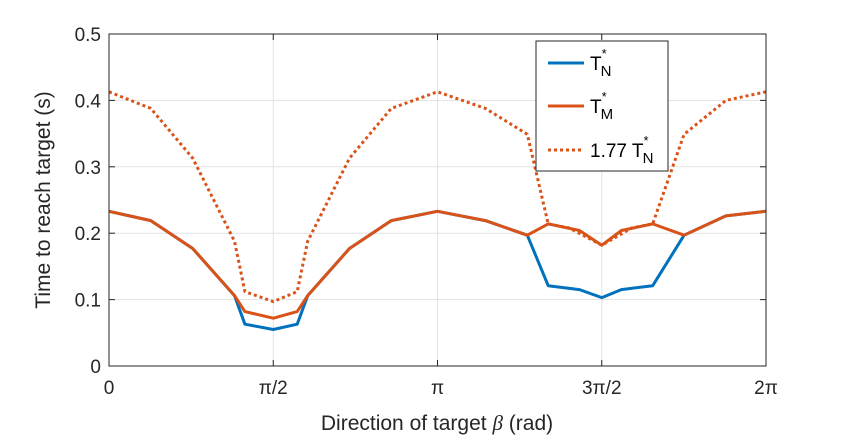 Image resolution: width=846 pixels, height=439 pixels. I want to click on x-tick-label: π/2, so click(273, 388).